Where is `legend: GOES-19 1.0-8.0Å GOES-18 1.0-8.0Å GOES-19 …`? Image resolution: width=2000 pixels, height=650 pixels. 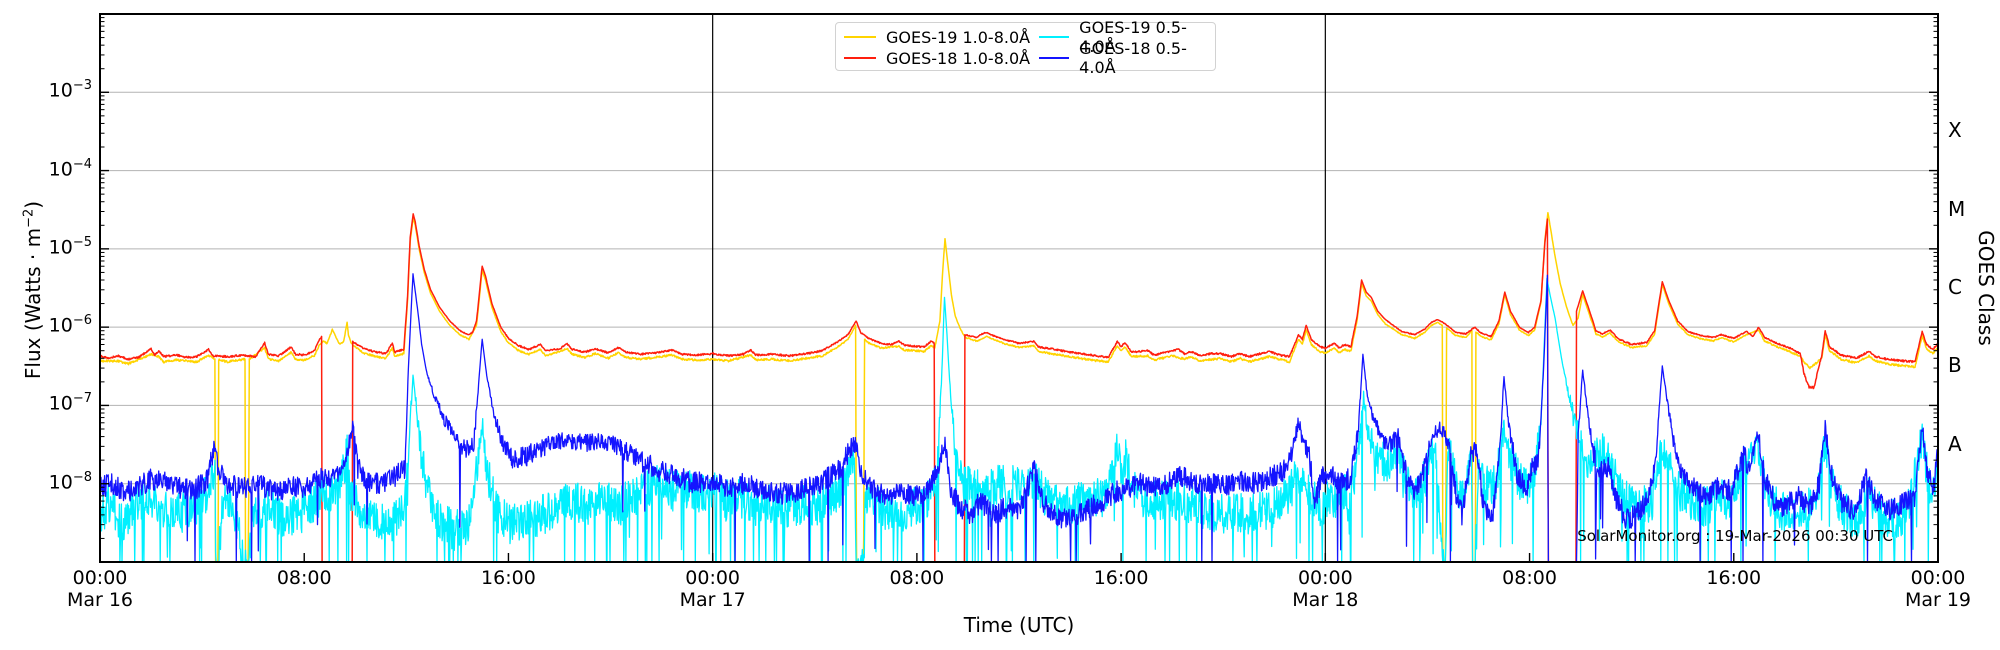 legend: GOES-19 1.0-8.0Å GOES-18 1.0-8.0Å GOES-19 … is located at coordinates (1025, 47).